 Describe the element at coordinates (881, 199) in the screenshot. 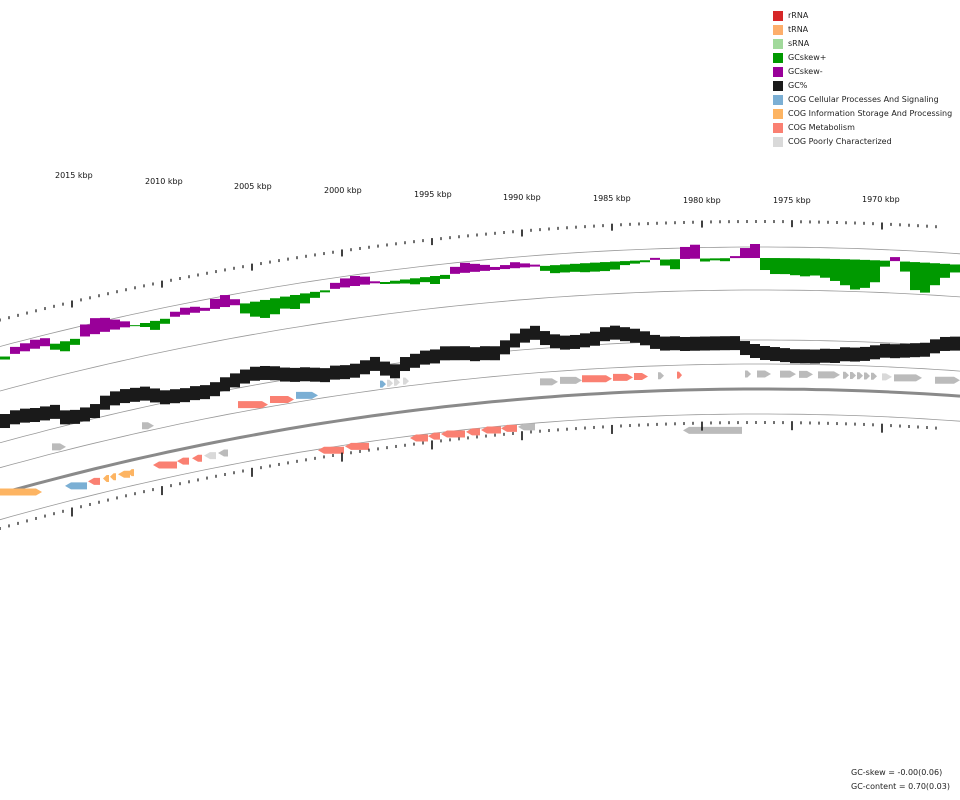

I see `tick-label-1970: 1970 kbp` at that location.